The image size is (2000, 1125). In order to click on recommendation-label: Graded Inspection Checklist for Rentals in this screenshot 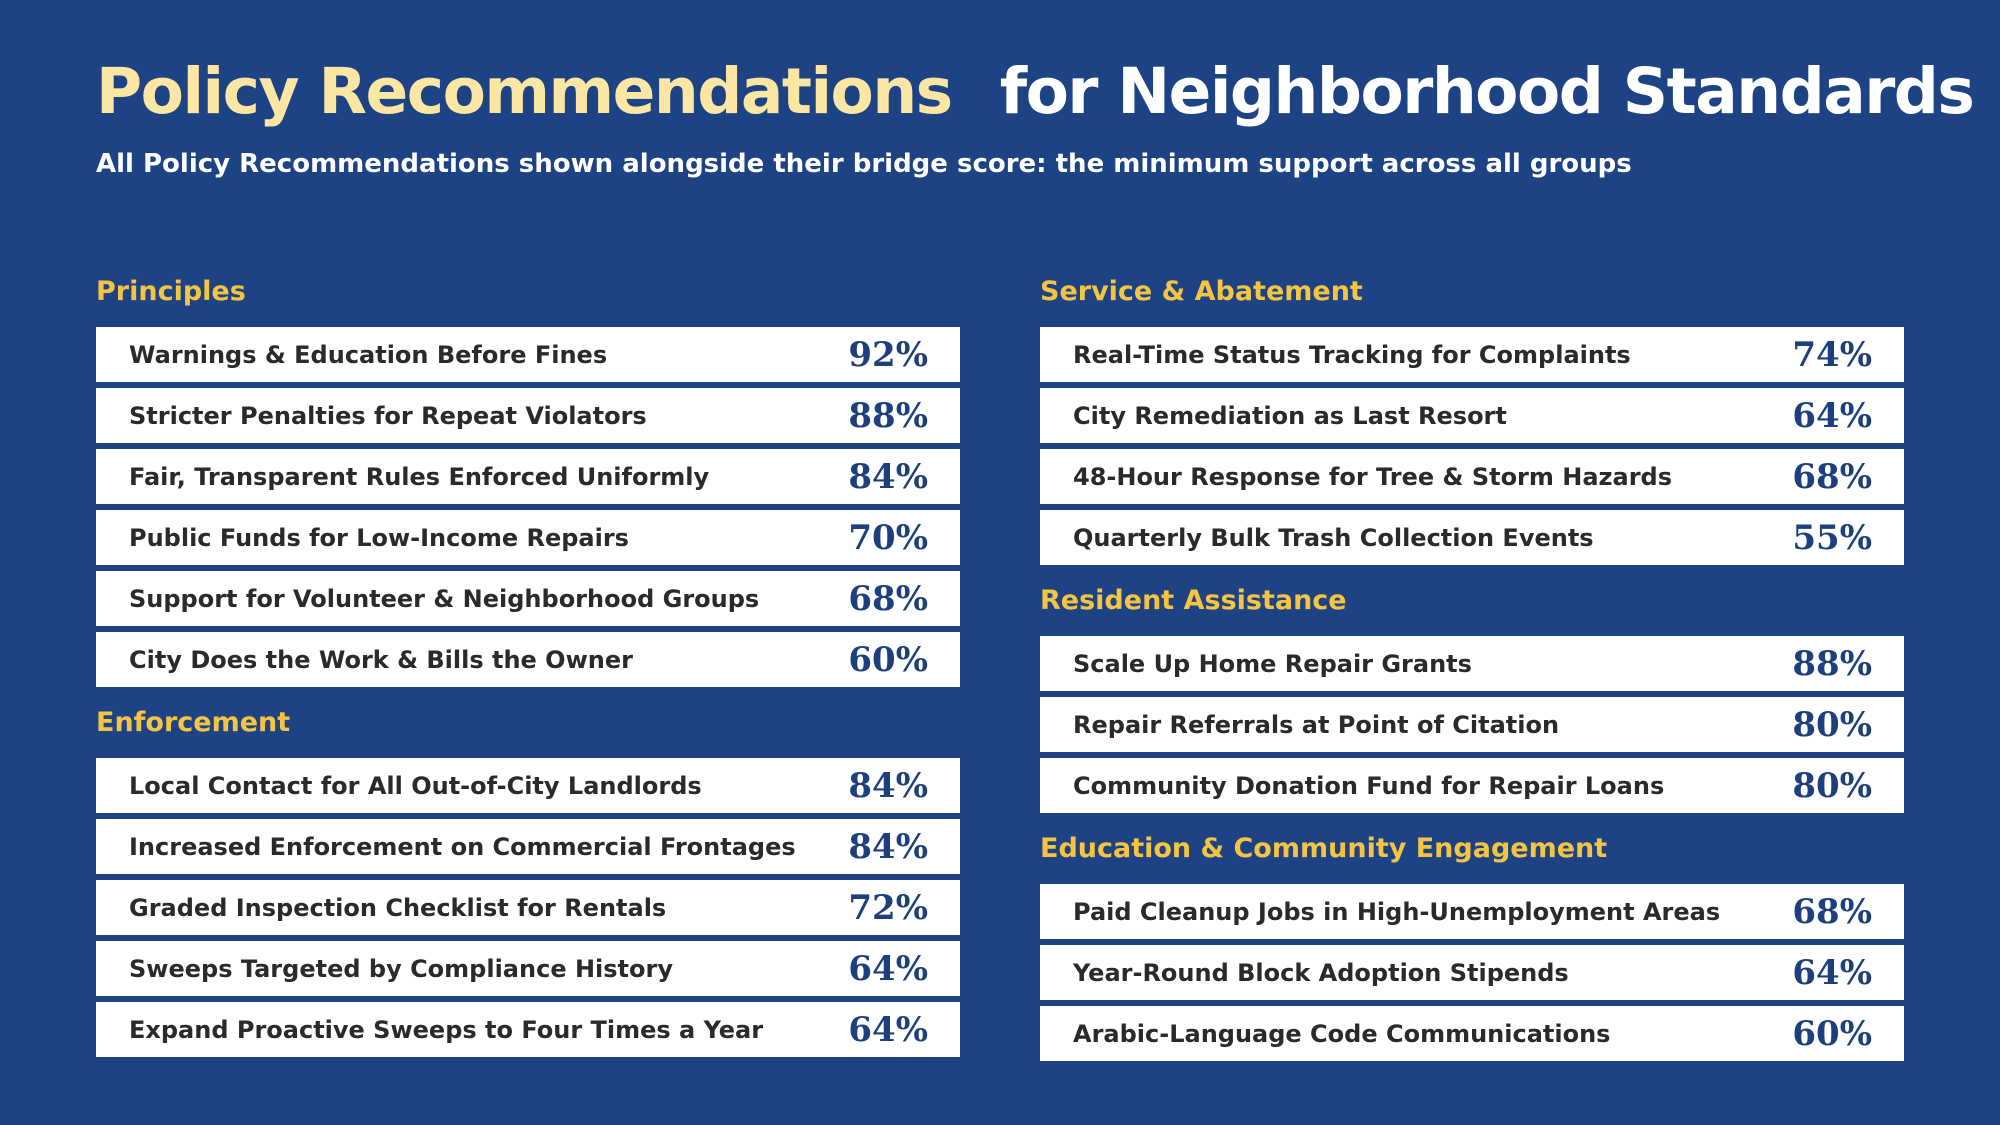, I will do `click(398, 907)`.